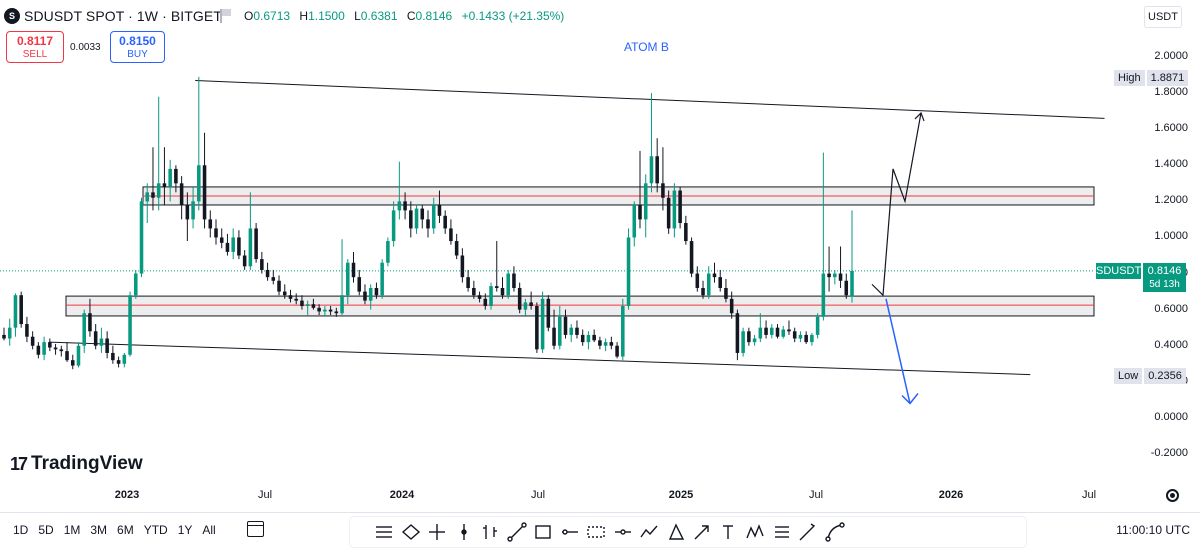  I want to click on bar-countdown: 5d 13h, so click(1164, 285).